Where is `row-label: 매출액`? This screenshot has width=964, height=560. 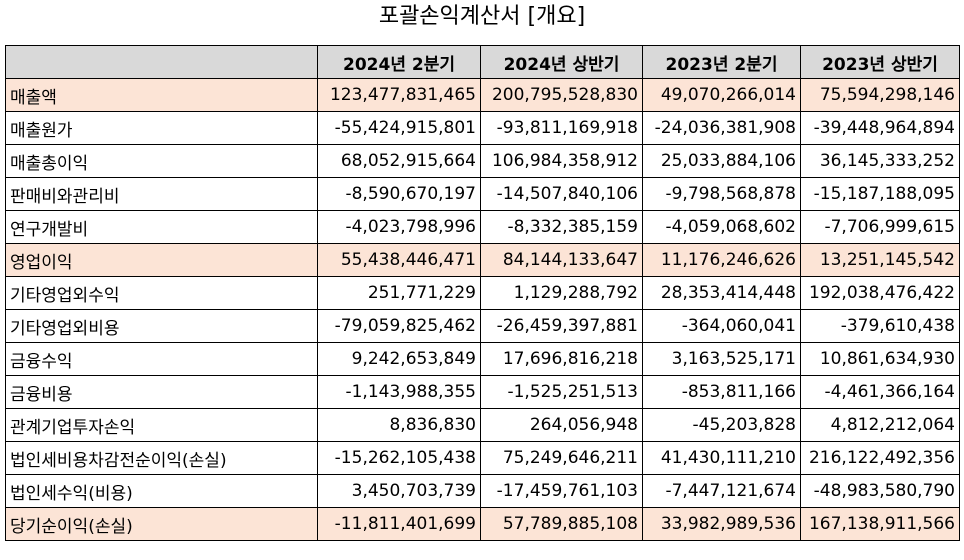 row-label: 매출액 is located at coordinates (161, 95).